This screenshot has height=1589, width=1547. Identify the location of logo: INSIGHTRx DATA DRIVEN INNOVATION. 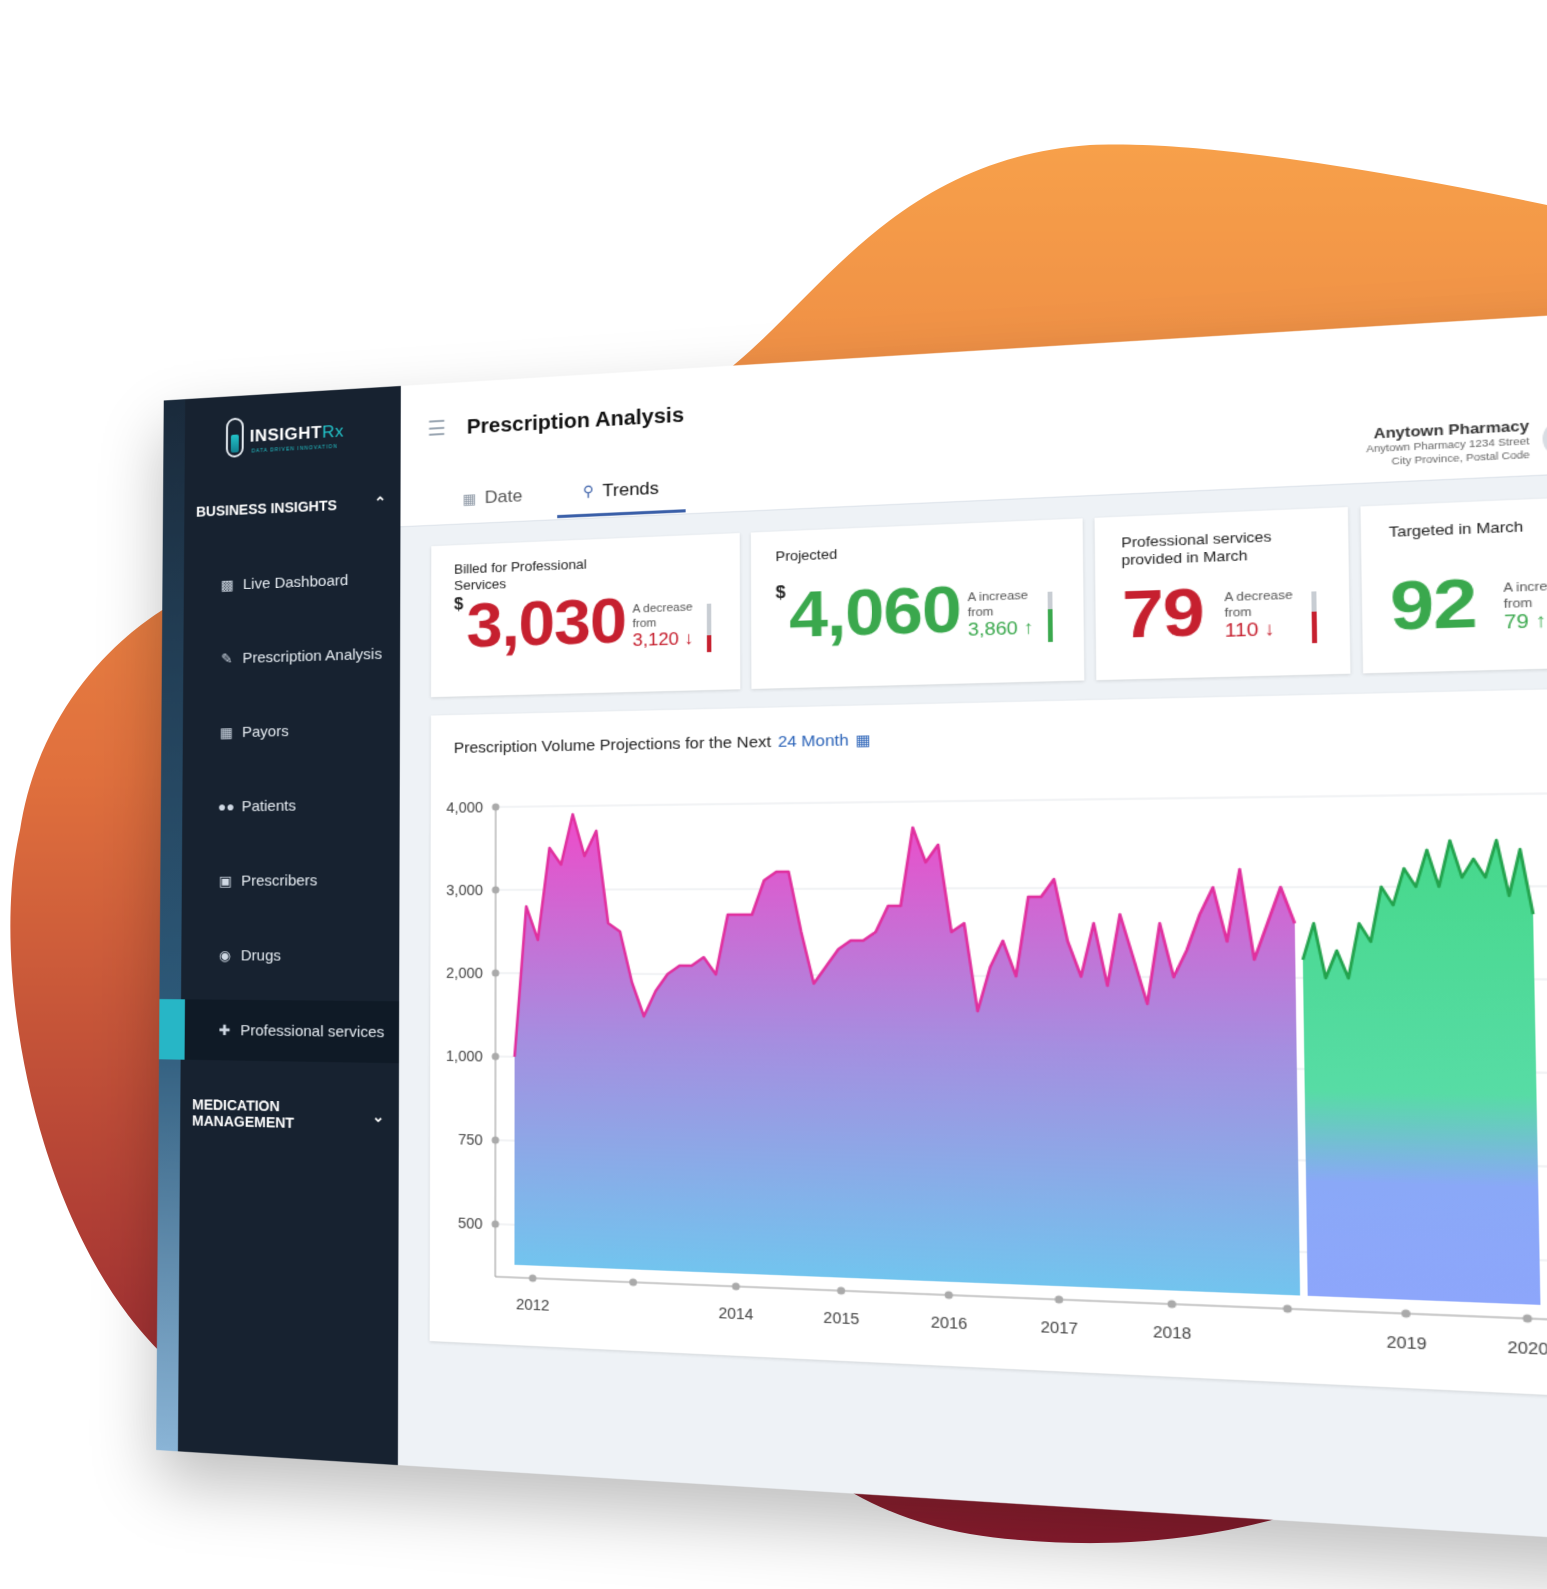
(285, 434).